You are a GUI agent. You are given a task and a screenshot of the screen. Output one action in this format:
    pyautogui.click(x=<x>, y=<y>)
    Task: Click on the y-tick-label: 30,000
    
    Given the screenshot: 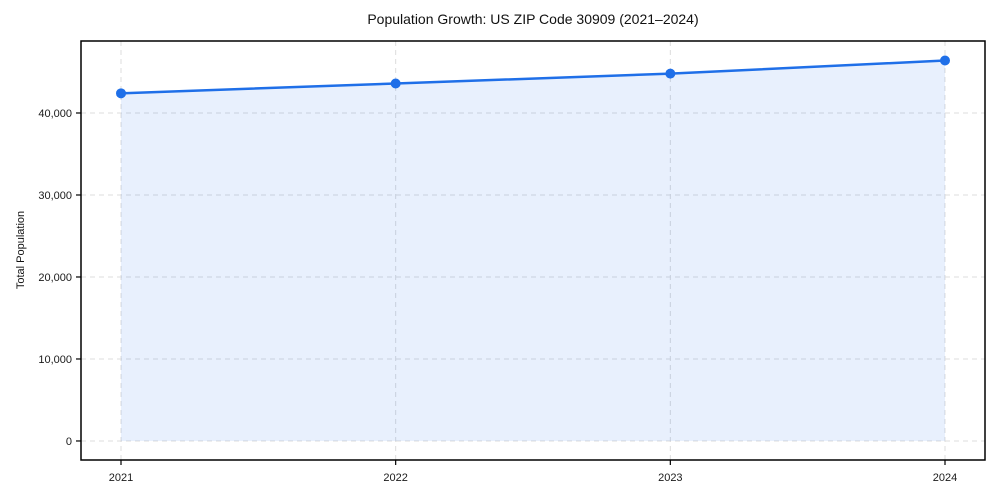 What is the action you would take?
    pyautogui.click(x=55, y=196)
    